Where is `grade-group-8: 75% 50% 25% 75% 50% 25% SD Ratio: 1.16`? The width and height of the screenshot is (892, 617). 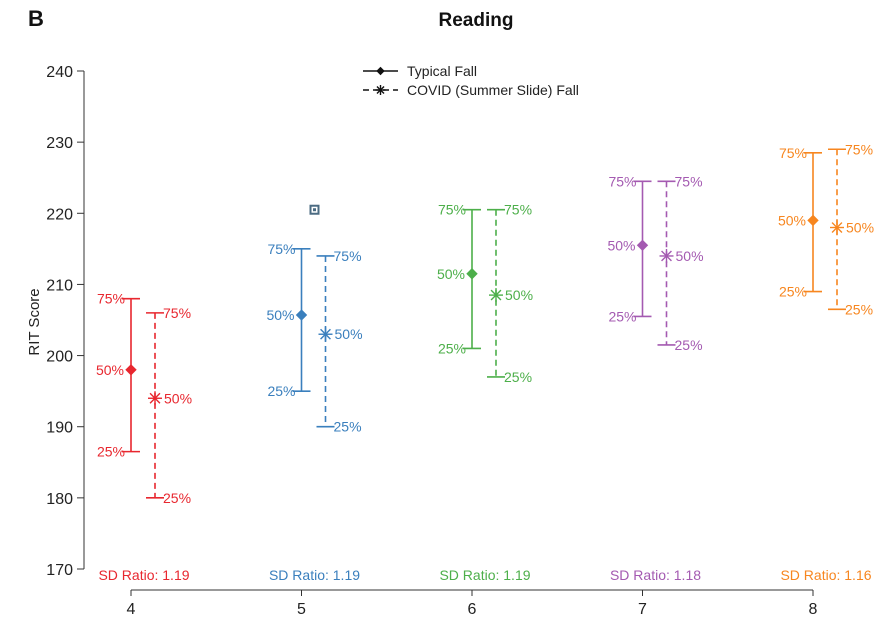
grade-group-8: 75% 50% 25% 75% 50% 25% SD Ratio: 1.16 is located at coordinates (826, 362).